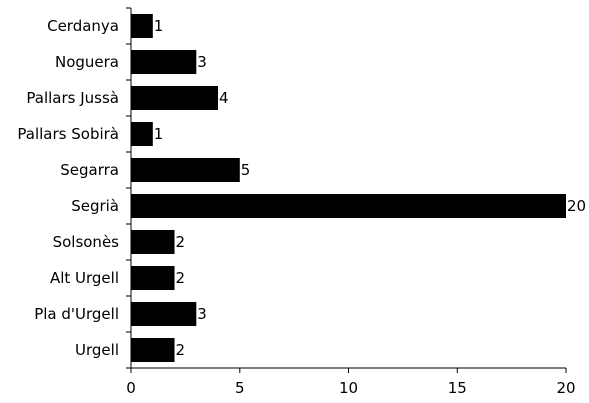  Describe the element at coordinates (246, 170) in the screenshot. I see `data-label: 5` at that location.